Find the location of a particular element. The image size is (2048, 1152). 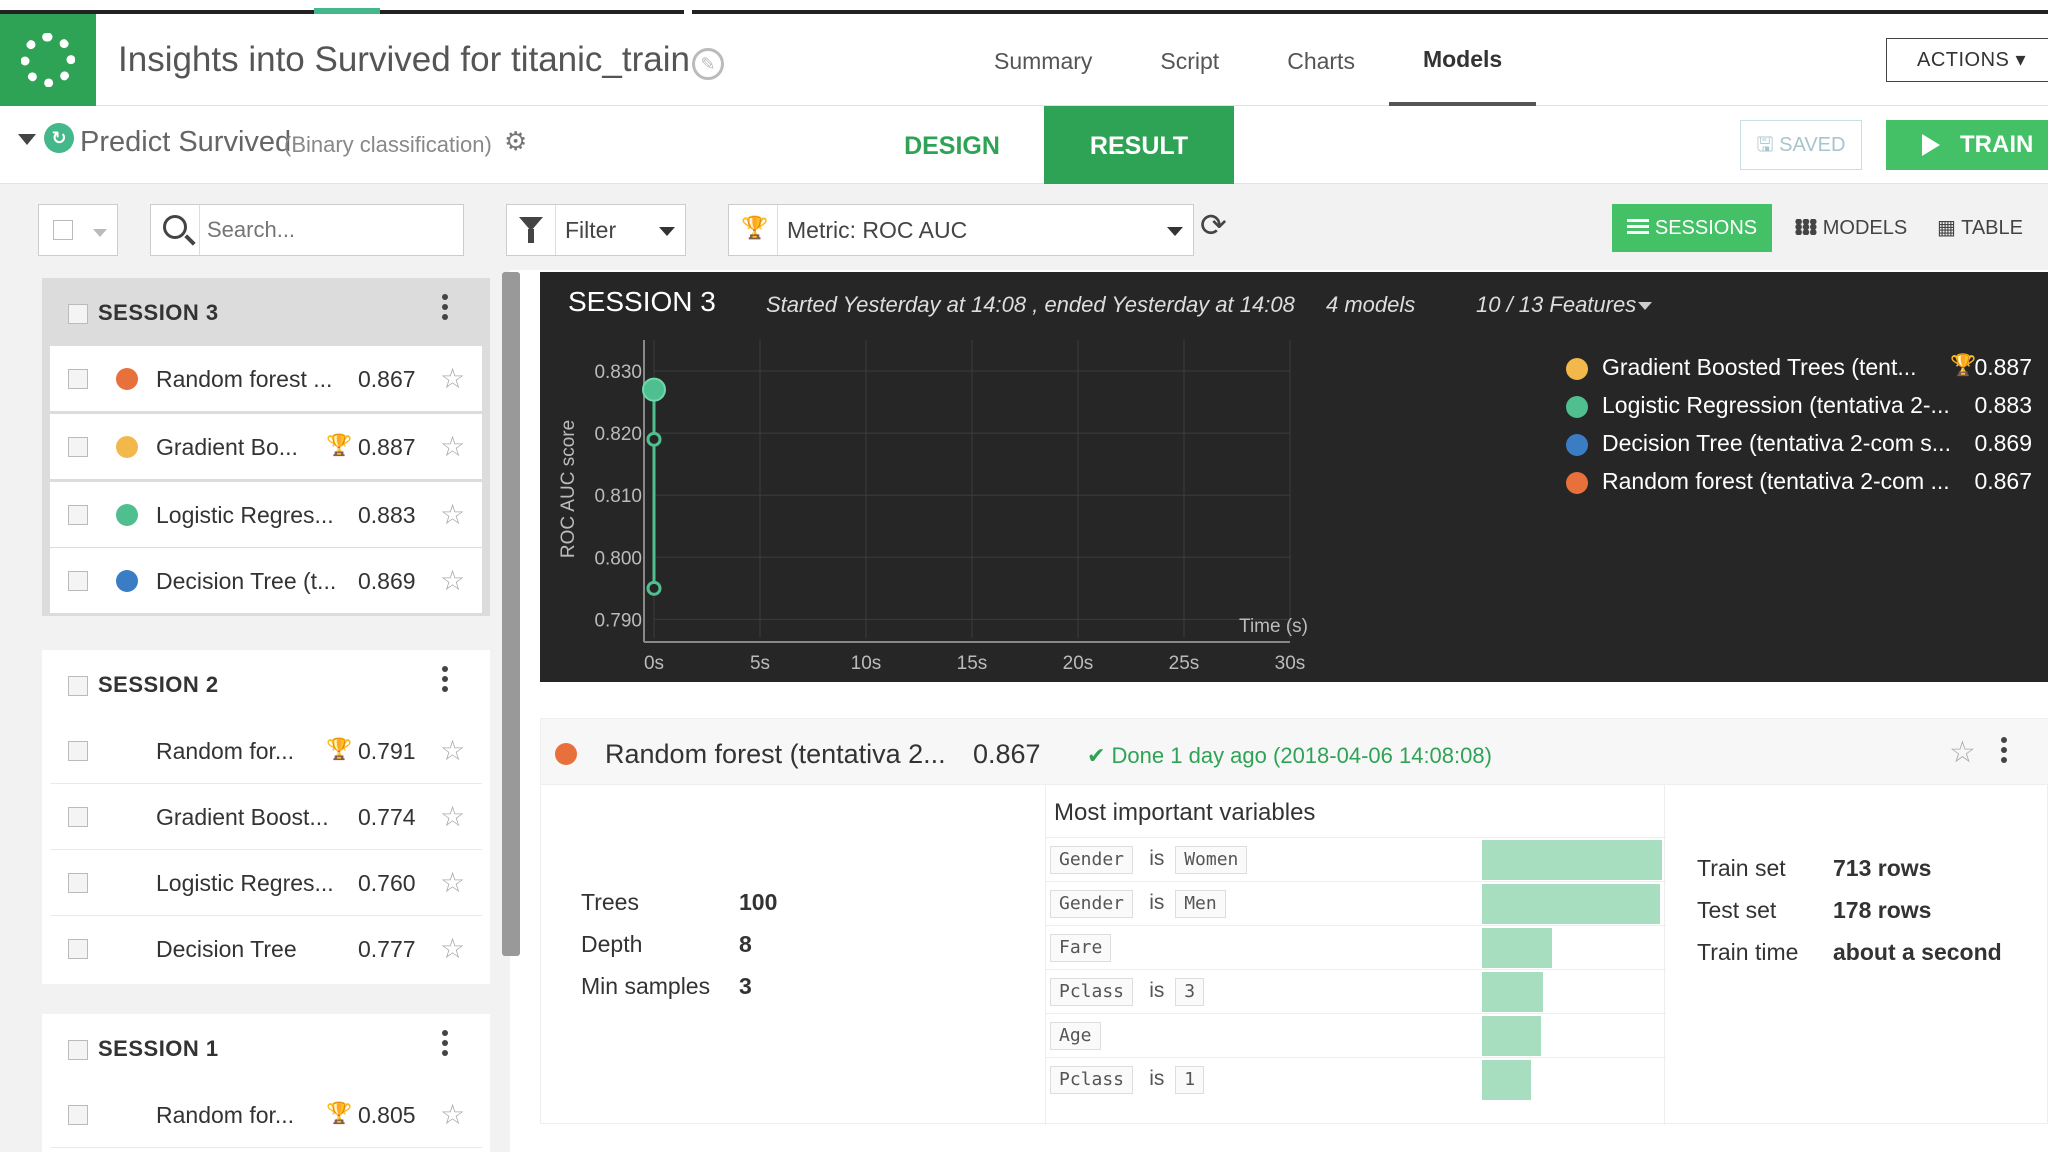

main-nav: Summary Script Charts Models is located at coordinates (1248, 60).